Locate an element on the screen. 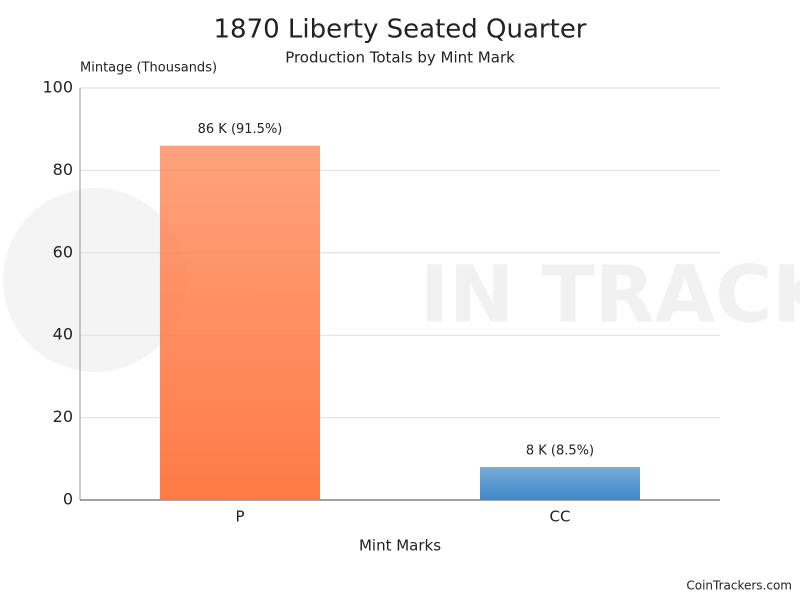 The width and height of the screenshot is (800, 600). y-tick-label: 20 is located at coordinates (63, 416).